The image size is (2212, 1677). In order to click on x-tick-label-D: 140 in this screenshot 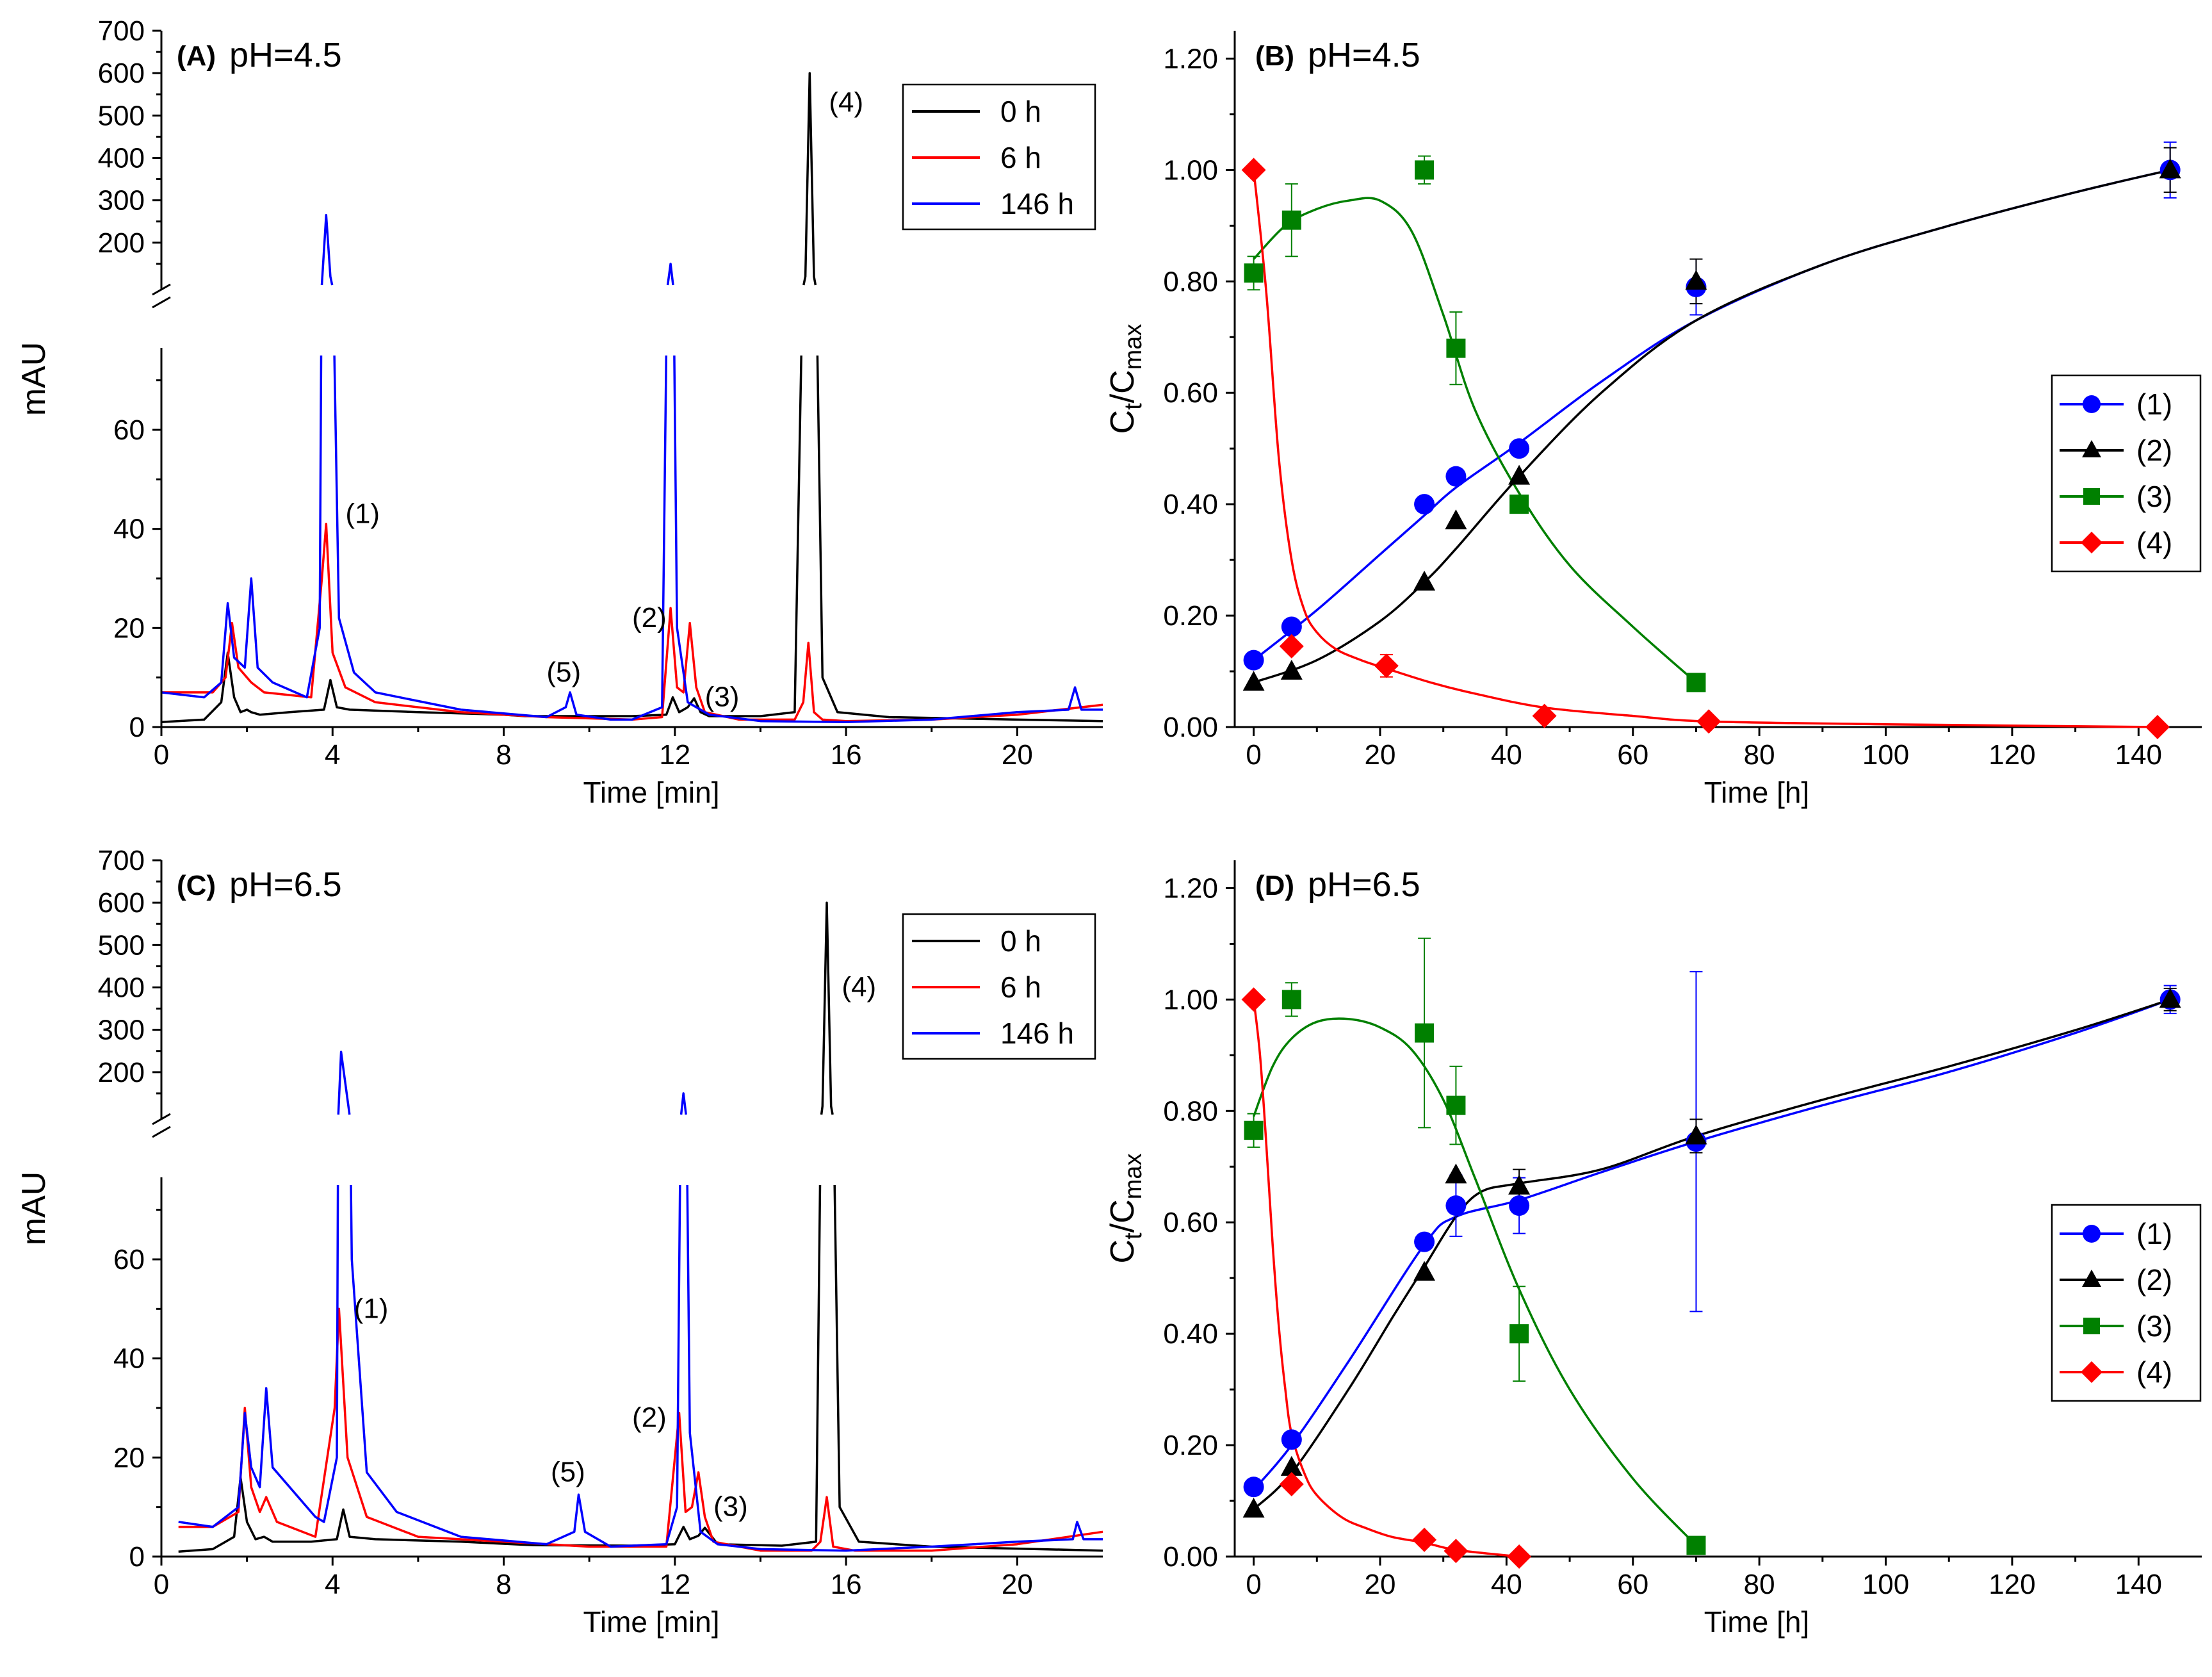, I will do `click(2138, 1584)`.